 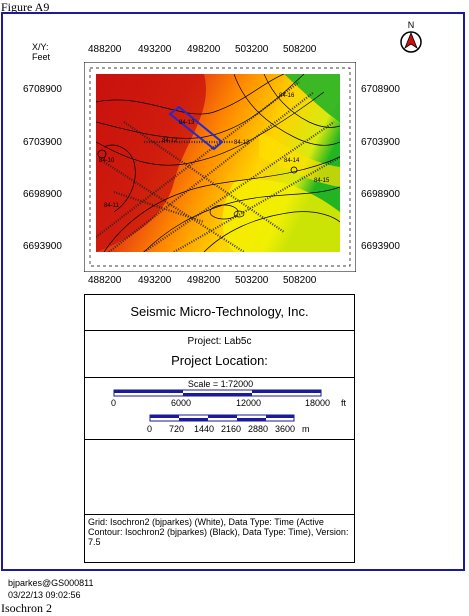 What do you see at coordinates (300, 280) in the screenshot?
I see `x-tick-bottom: 508200` at bounding box center [300, 280].